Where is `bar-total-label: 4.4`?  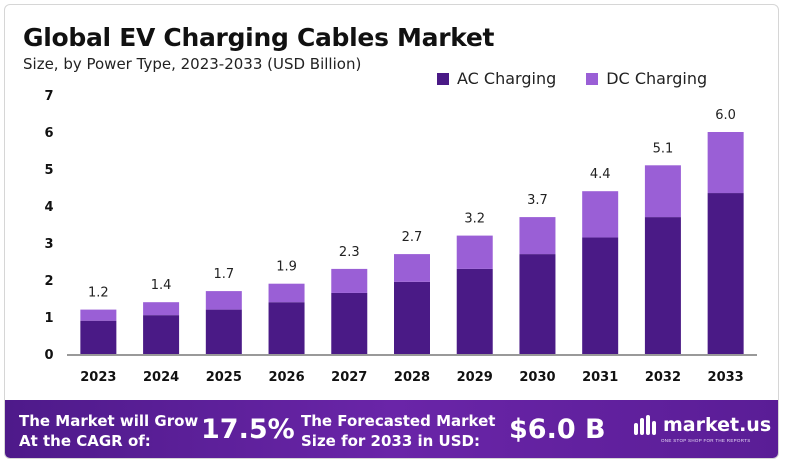 bar-total-label: 4.4 is located at coordinates (600, 174).